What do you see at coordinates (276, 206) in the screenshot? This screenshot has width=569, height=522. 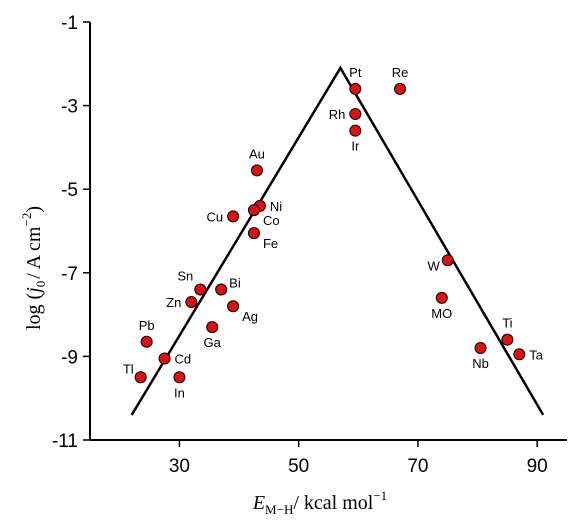 I see `point-label-ni: Ni` at bounding box center [276, 206].